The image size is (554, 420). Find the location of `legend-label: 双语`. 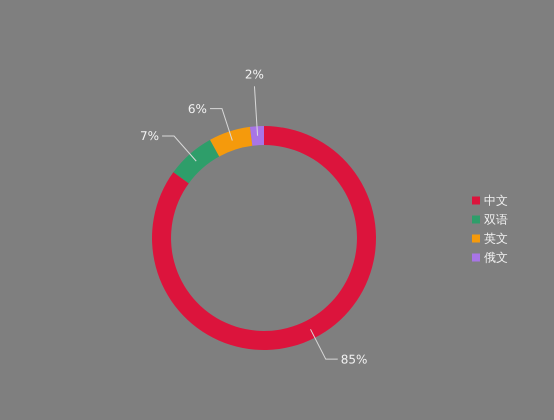

legend-label: 双语 is located at coordinates (496, 219).